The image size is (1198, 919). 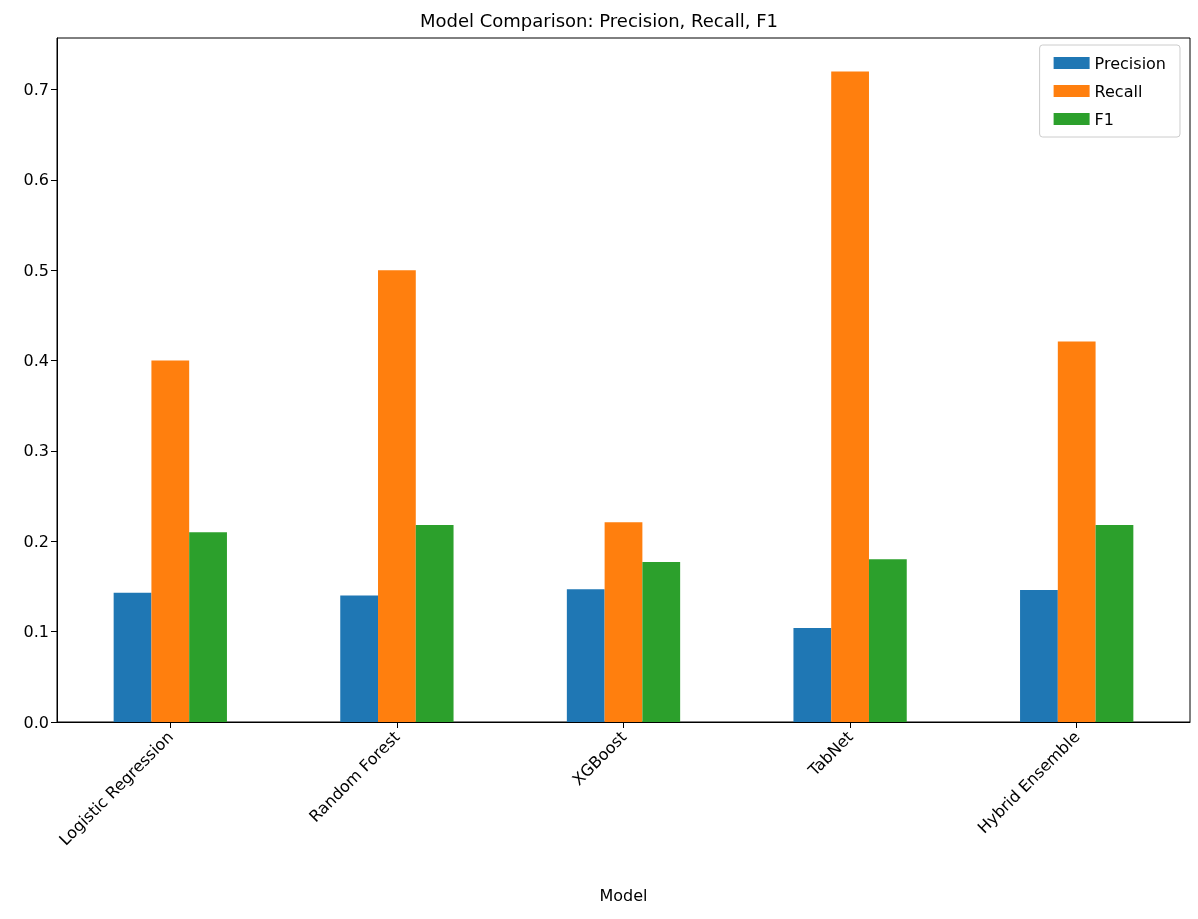 What do you see at coordinates (36, 270) in the screenshot?
I see `y-tick-label: 0.5` at bounding box center [36, 270].